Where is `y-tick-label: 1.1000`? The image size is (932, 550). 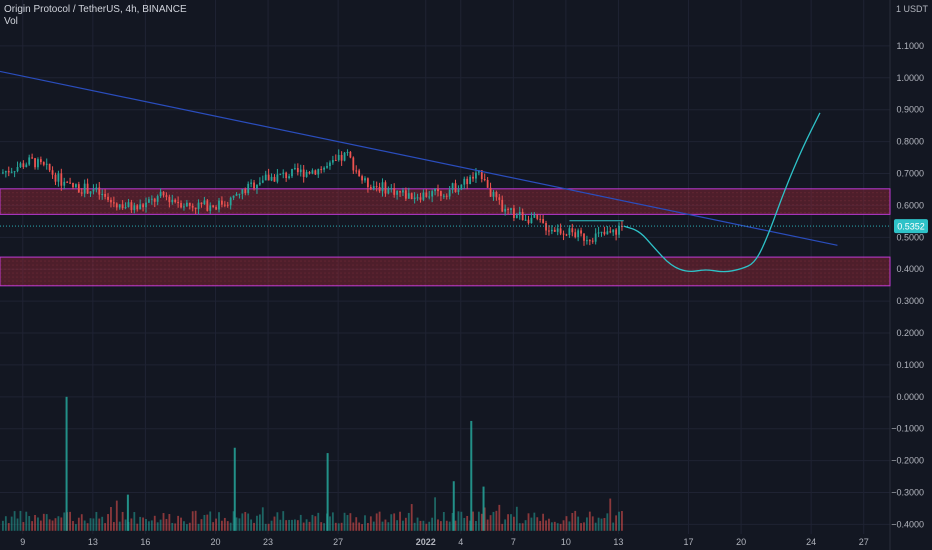
y-tick-label: 1.1000 is located at coordinates (910, 46).